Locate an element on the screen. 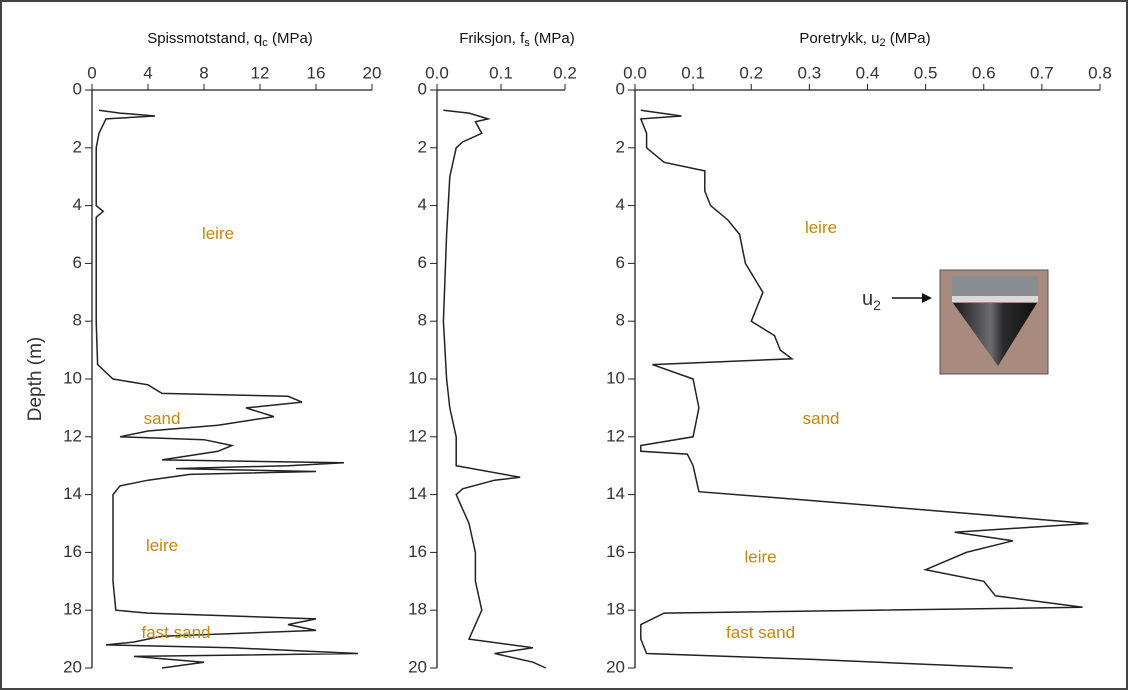 The width and height of the screenshot is (1128, 690). x-tick-label: 0.7 is located at coordinates (1042, 72).